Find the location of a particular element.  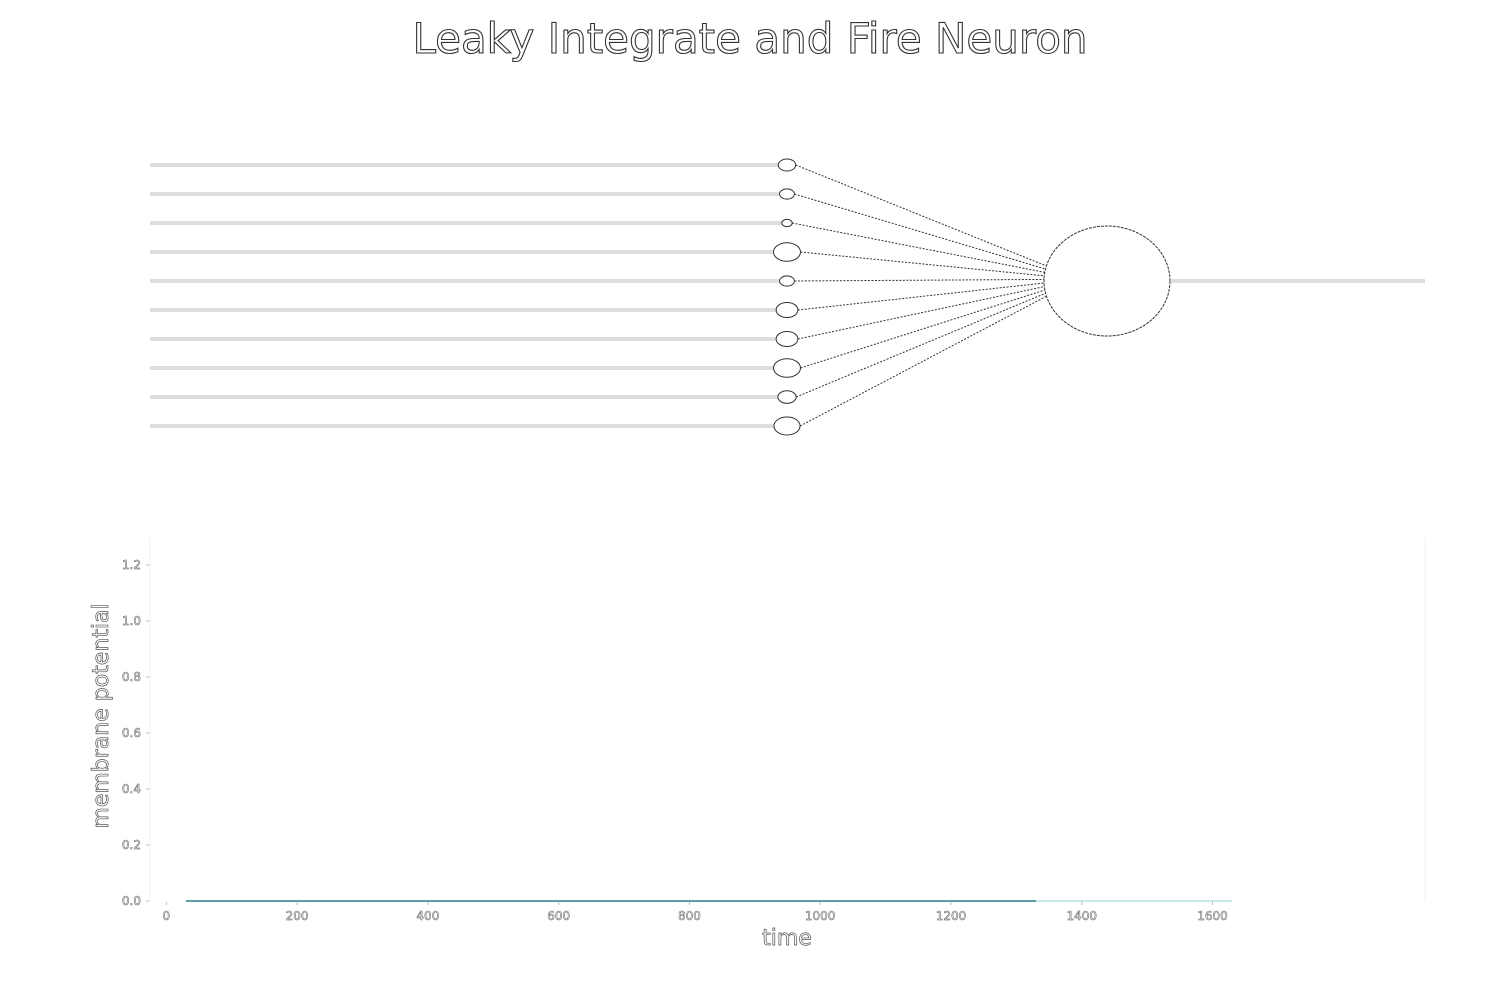

x-tick-label: 600 is located at coordinates (558, 916).